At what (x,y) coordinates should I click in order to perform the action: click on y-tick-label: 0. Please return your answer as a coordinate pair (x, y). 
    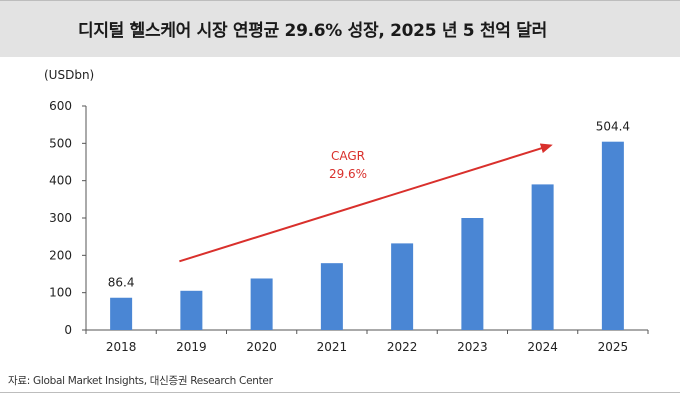
    Looking at the image, I should click on (68, 330).